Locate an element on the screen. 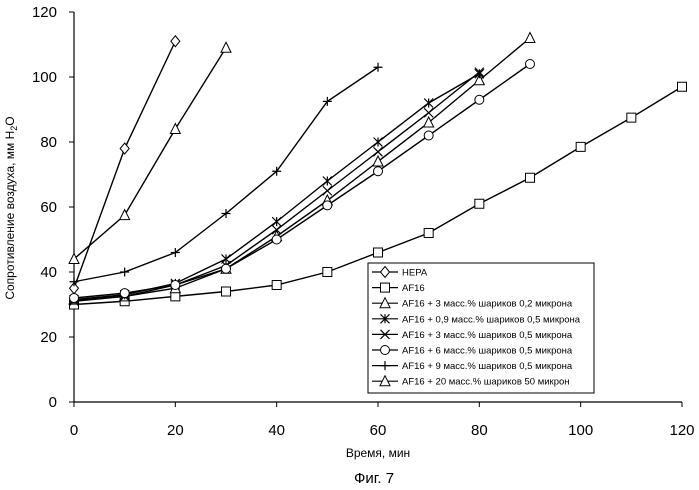 The width and height of the screenshot is (699, 490). legend-label-4: AF16 + 0,9 масс.% шариков 0,5 микрона is located at coordinates (491, 319).